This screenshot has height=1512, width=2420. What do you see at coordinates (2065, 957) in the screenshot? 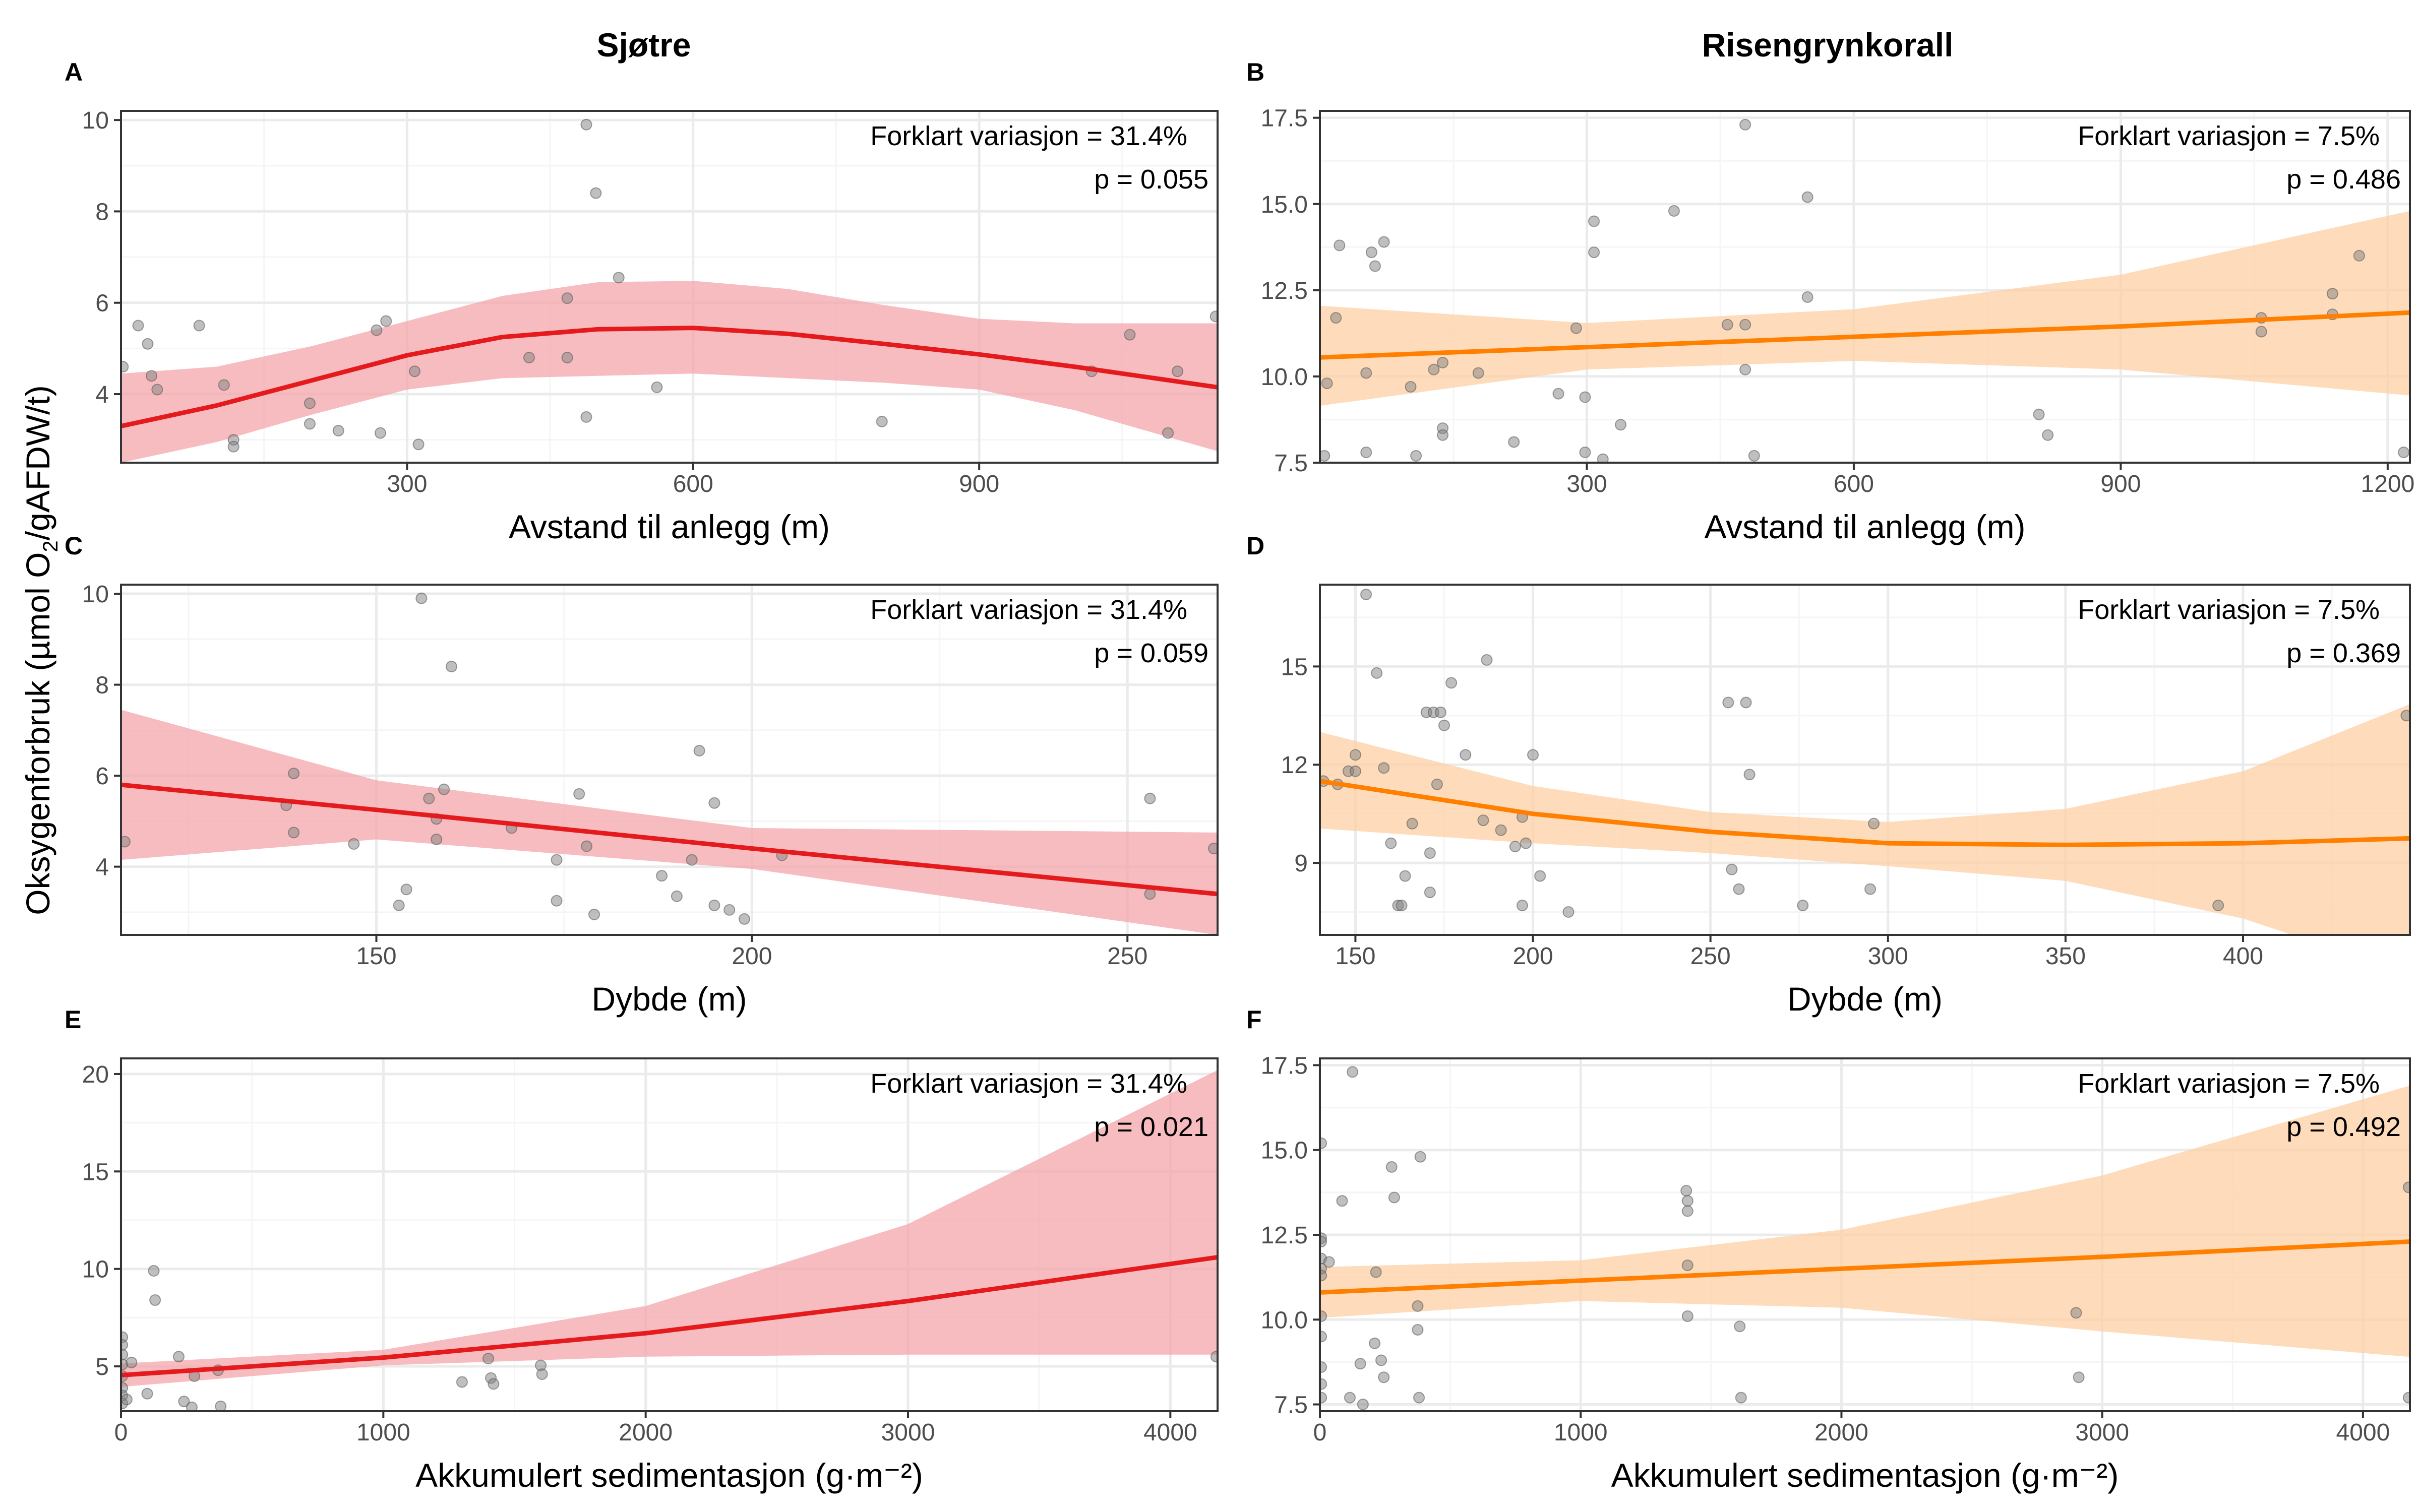
I see `x-tick-label: 350` at bounding box center [2065, 957].